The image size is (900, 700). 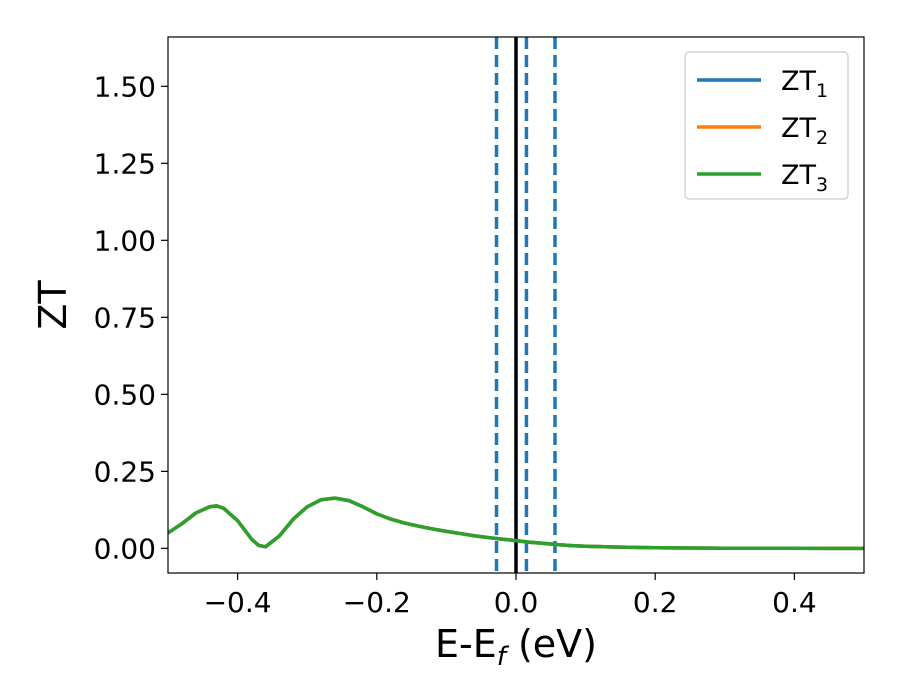 I want to click on y-tick-label: 1.25, so click(x=125, y=163).